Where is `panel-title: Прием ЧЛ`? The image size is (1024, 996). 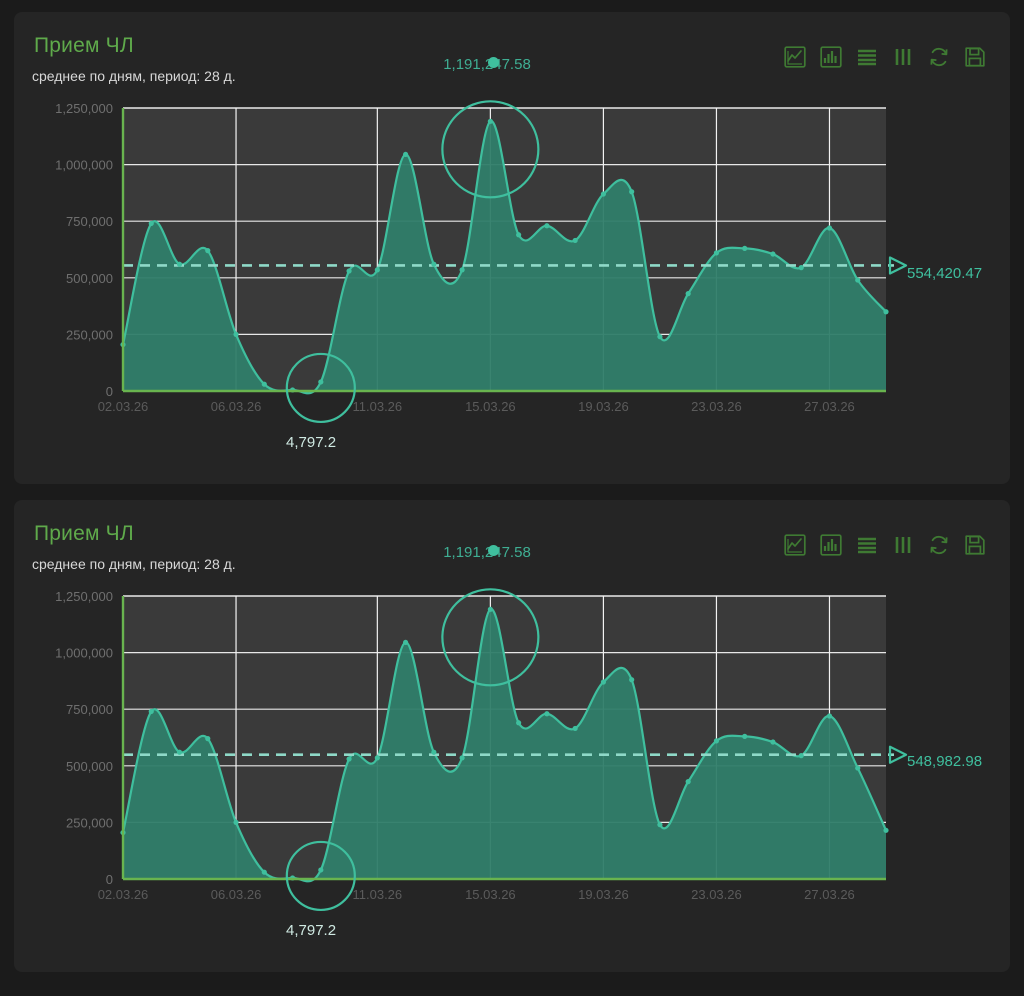
panel-title: Прием ЧЛ is located at coordinates (84, 45).